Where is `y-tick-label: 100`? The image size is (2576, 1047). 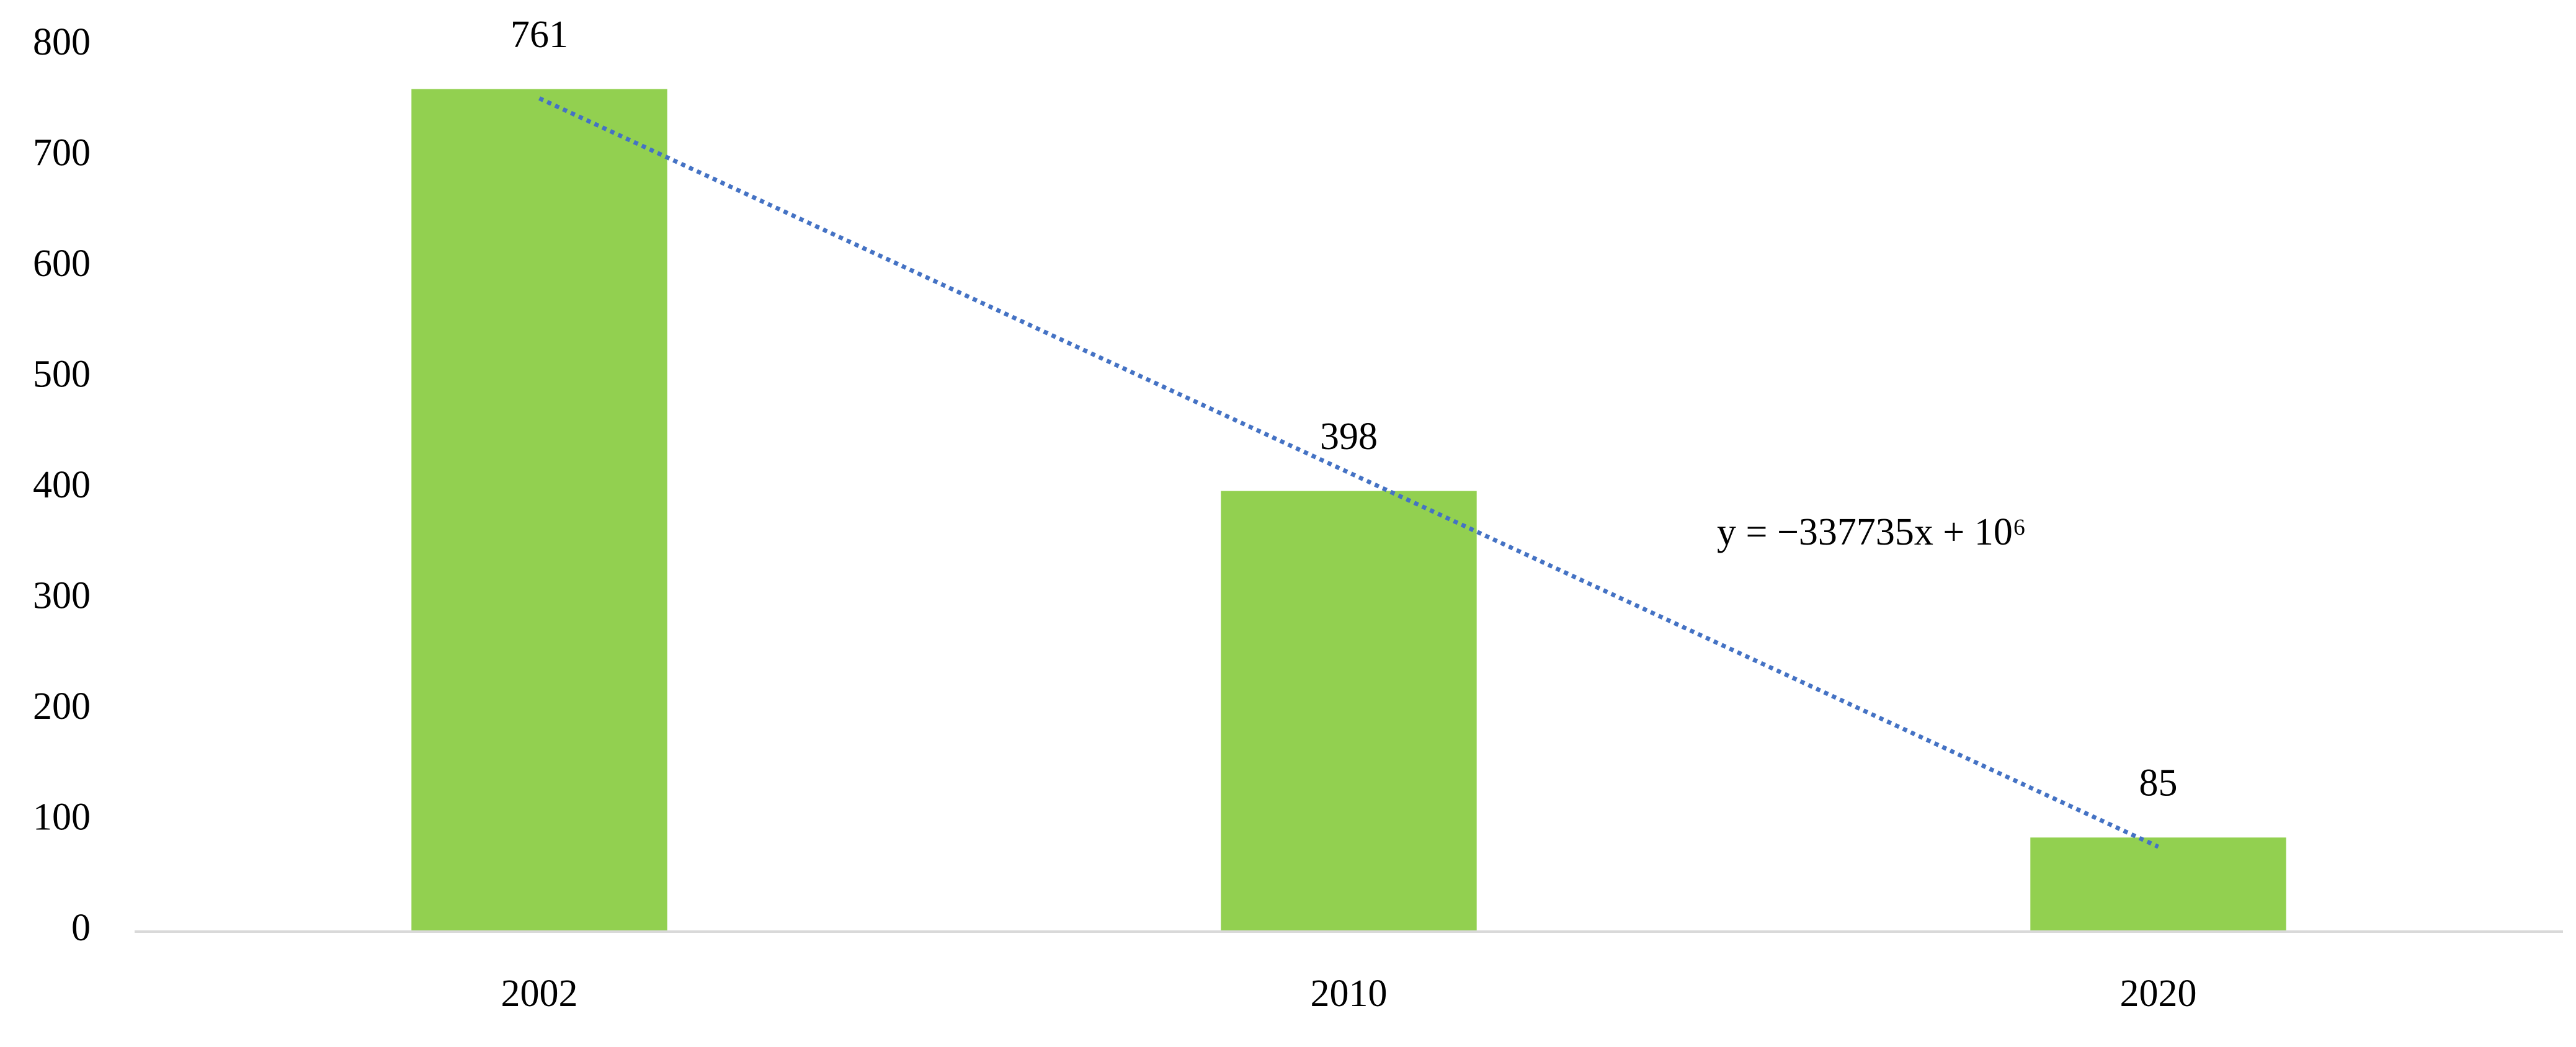
y-tick-label: 100 is located at coordinates (62, 817).